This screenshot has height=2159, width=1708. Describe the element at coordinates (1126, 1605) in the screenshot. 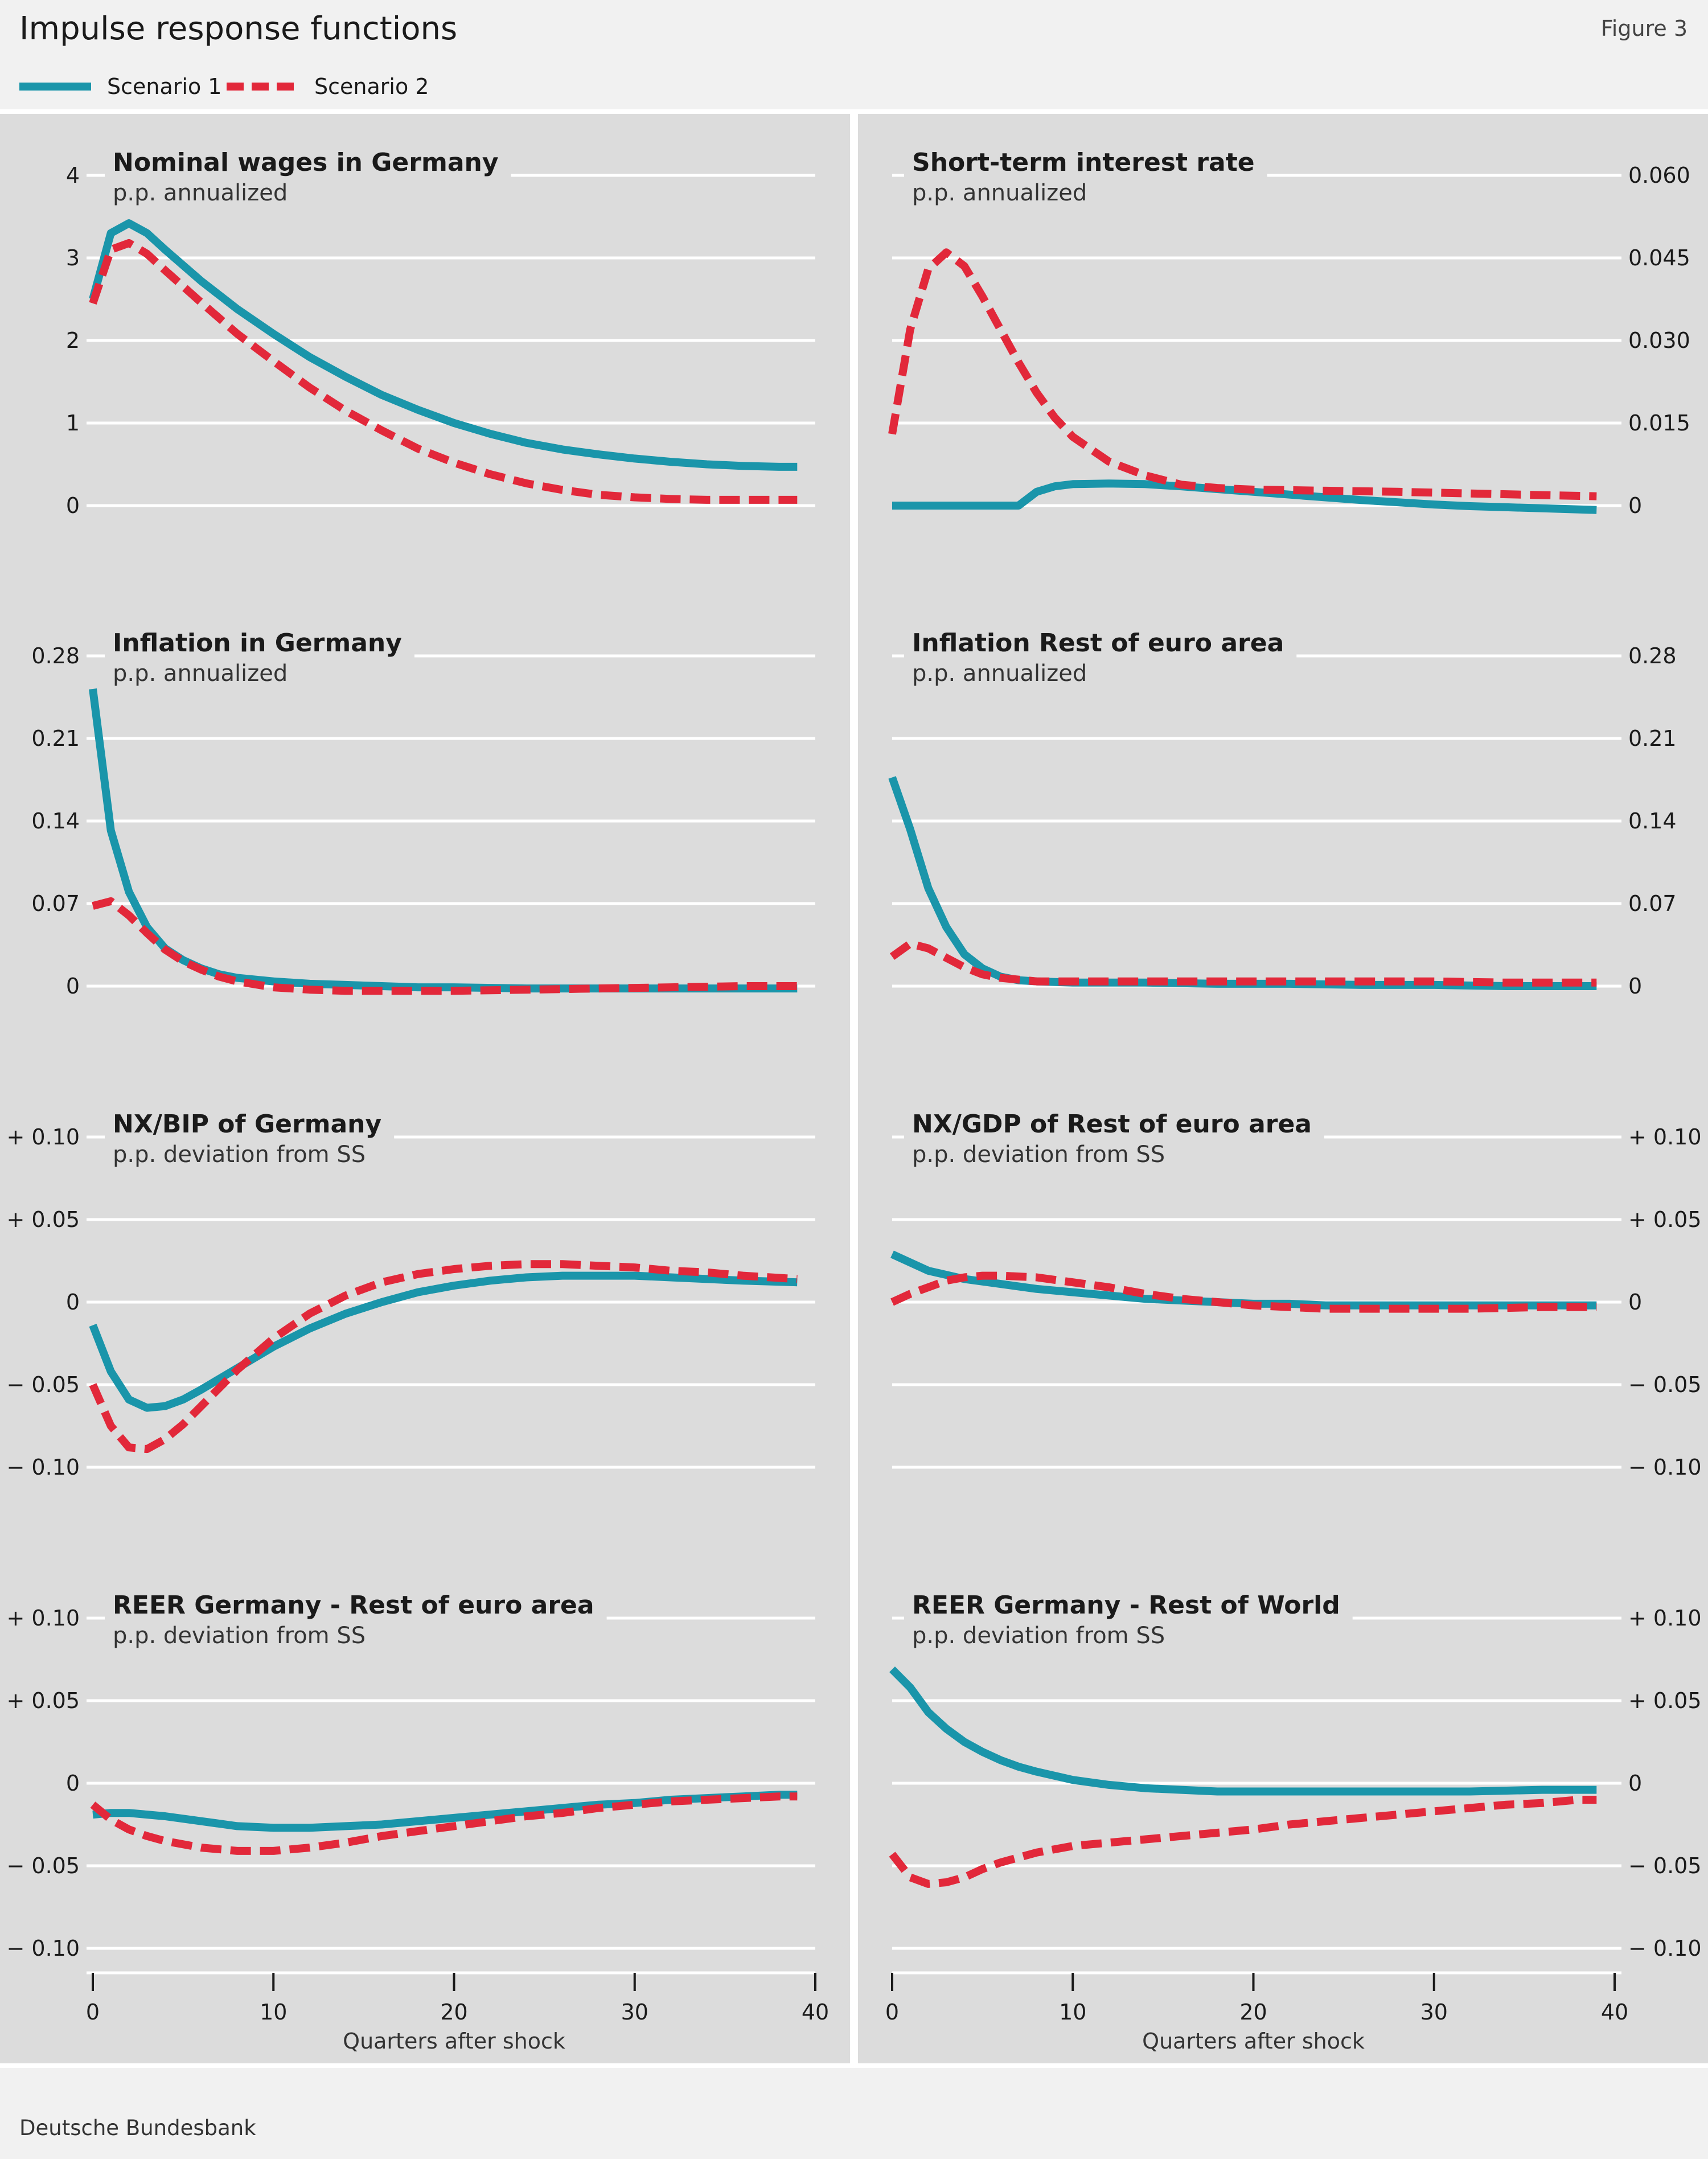

I see `panel-title: REER Germany - Rest of World` at that location.